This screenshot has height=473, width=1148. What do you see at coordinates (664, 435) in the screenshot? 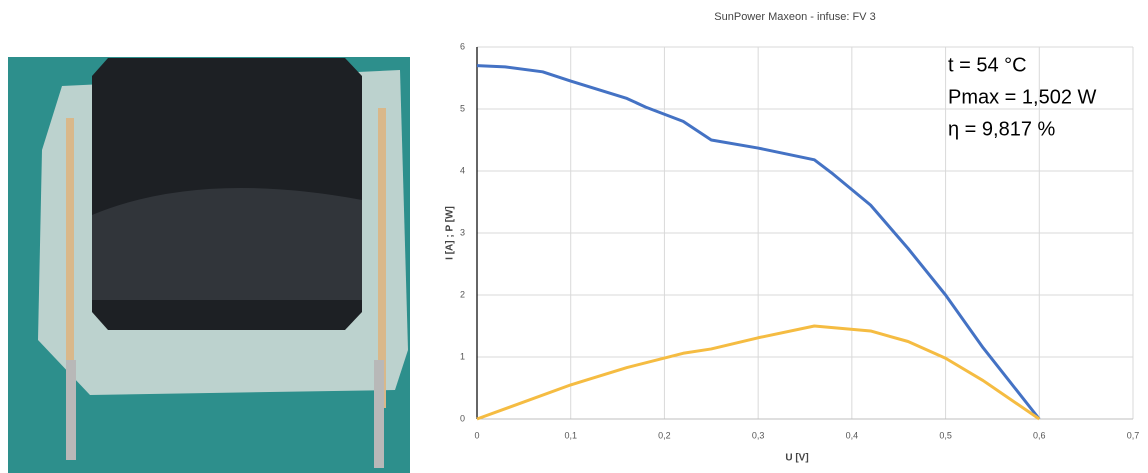
I see `x-tick-label: 0,2` at bounding box center [664, 435].